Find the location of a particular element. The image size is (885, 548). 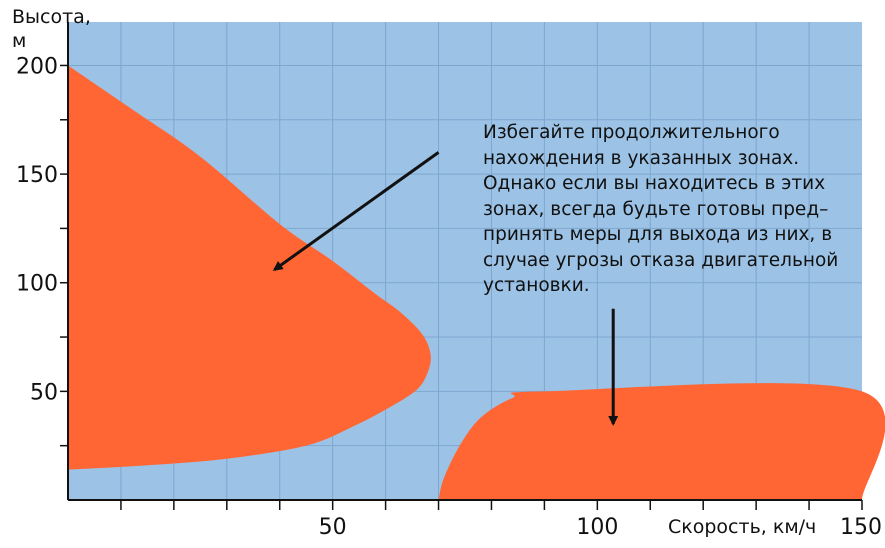

annotation-line: Однако если вы находитесь в этих is located at coordinates (654, 183).